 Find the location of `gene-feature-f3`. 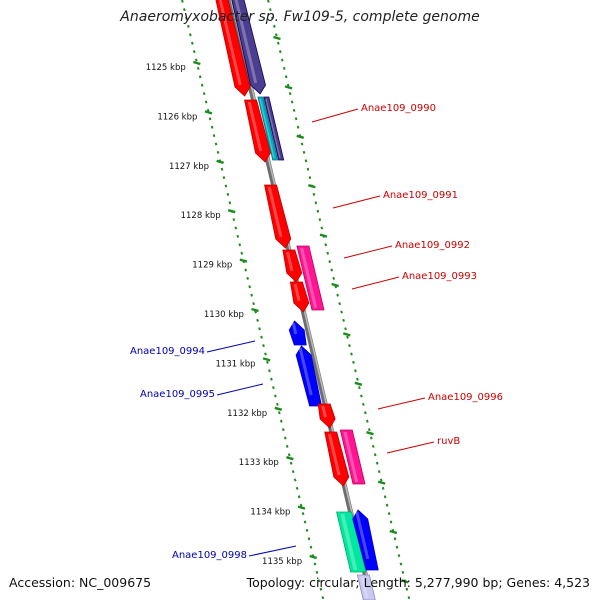

gene-feature-f3 is located at coordinates (257, 131).